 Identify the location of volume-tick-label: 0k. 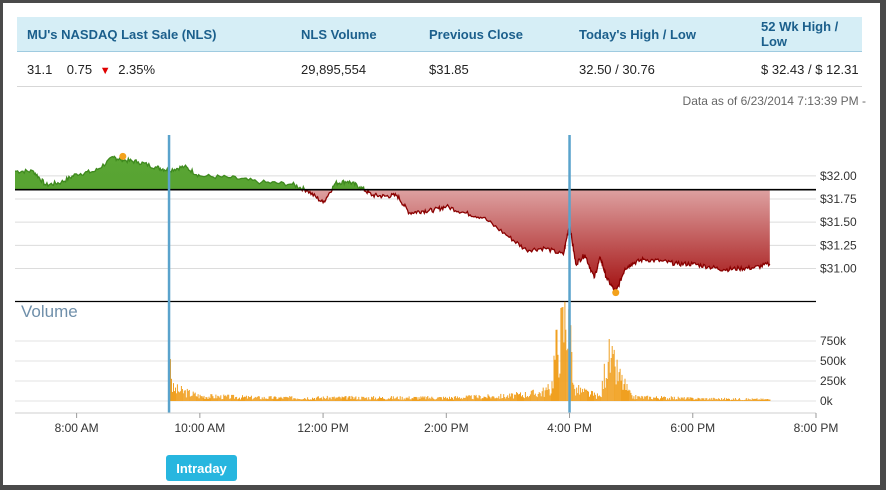
(827, 401).